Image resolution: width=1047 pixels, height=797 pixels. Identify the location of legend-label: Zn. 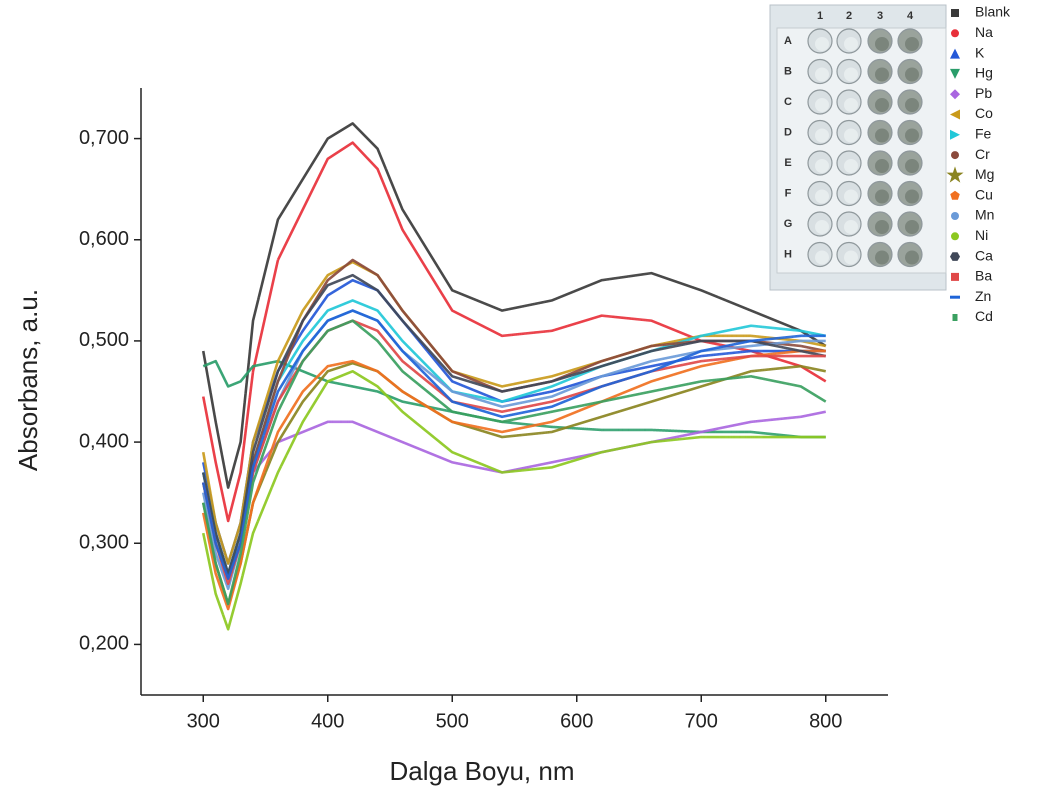
(983, 296).